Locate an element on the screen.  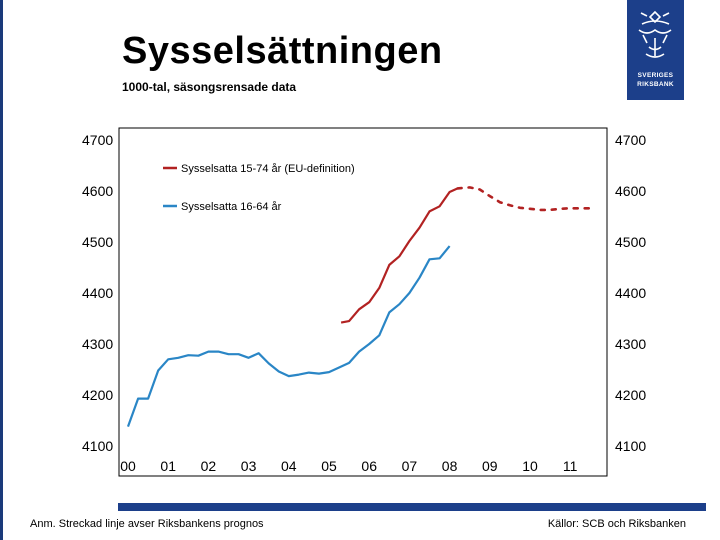
x-tick-04: 04 is located at coordinates (289, 466).